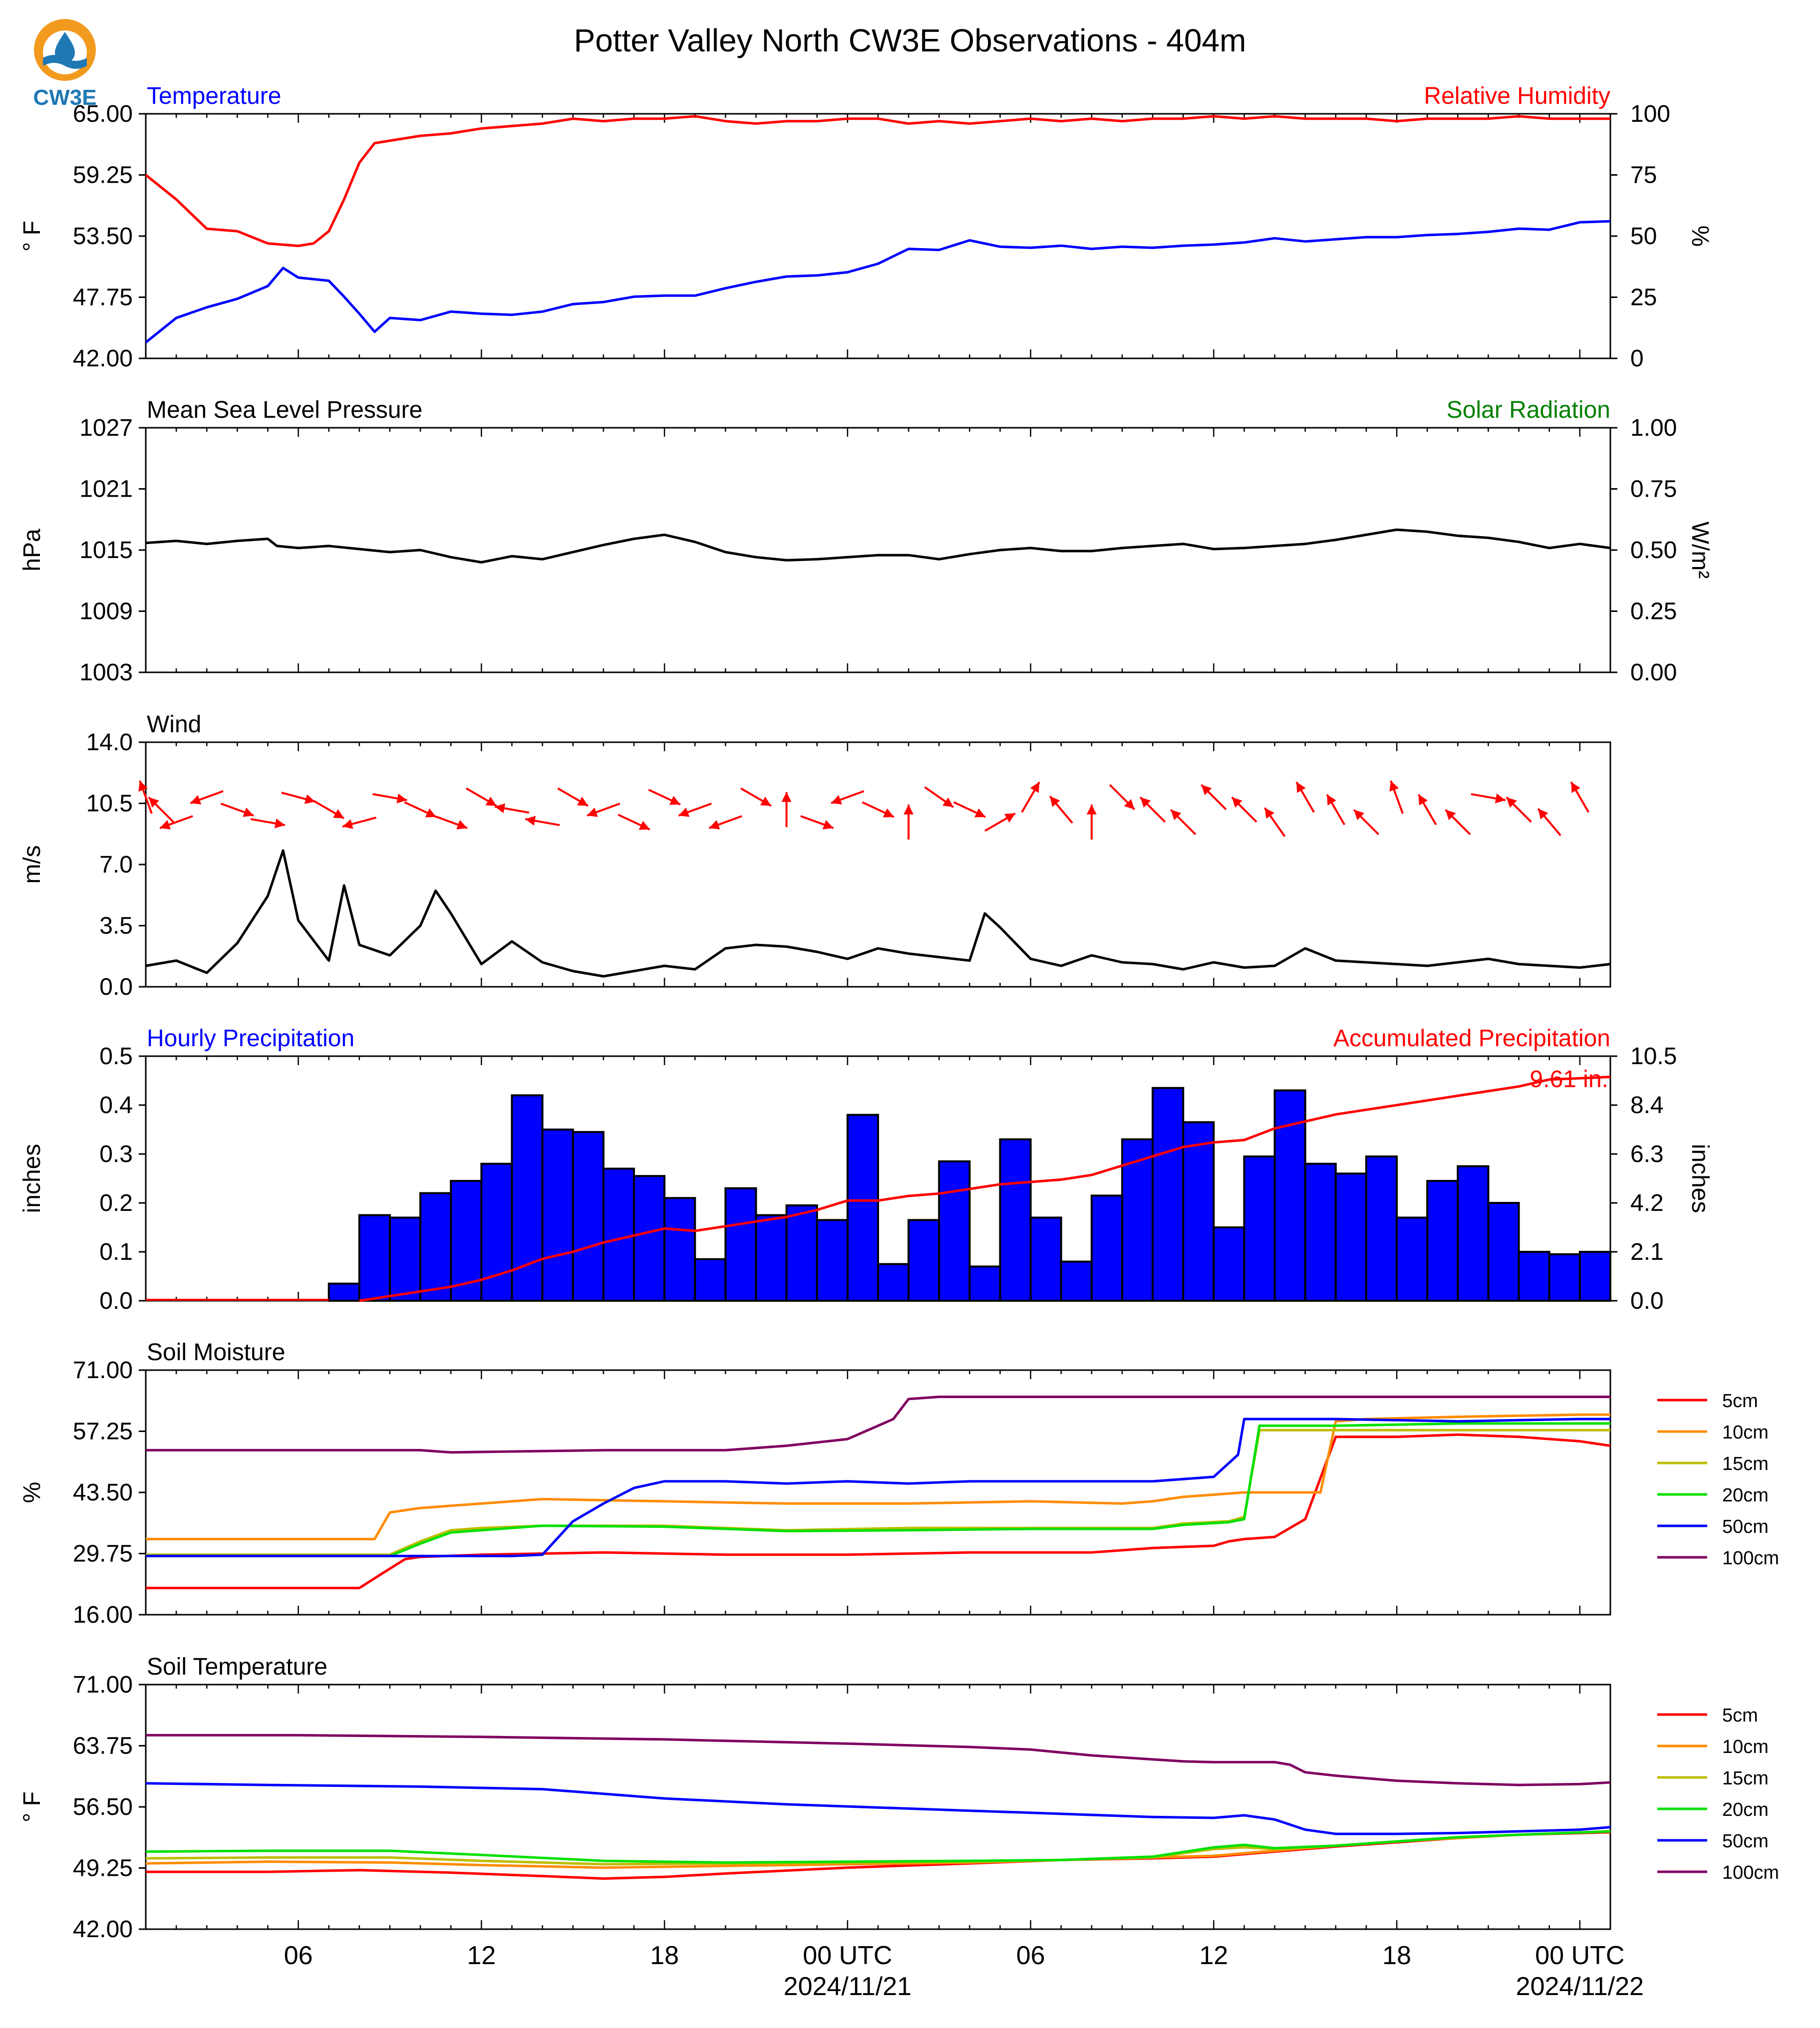  Describe the element at coordinates (103, 1492) in the screenshot. I see `y-tick-label-left: 43.50` at that location.